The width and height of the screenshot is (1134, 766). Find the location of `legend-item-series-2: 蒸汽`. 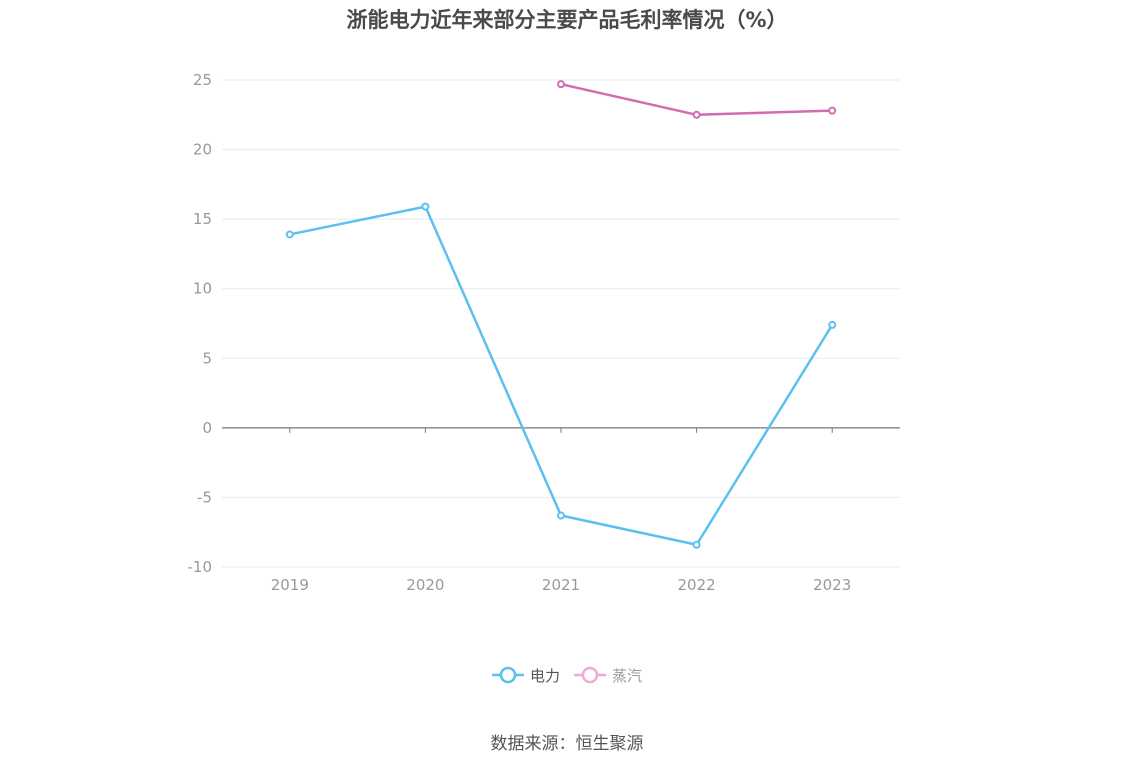

legend-item-series-2: 蒸汽 is located at coordinates (608, 675).